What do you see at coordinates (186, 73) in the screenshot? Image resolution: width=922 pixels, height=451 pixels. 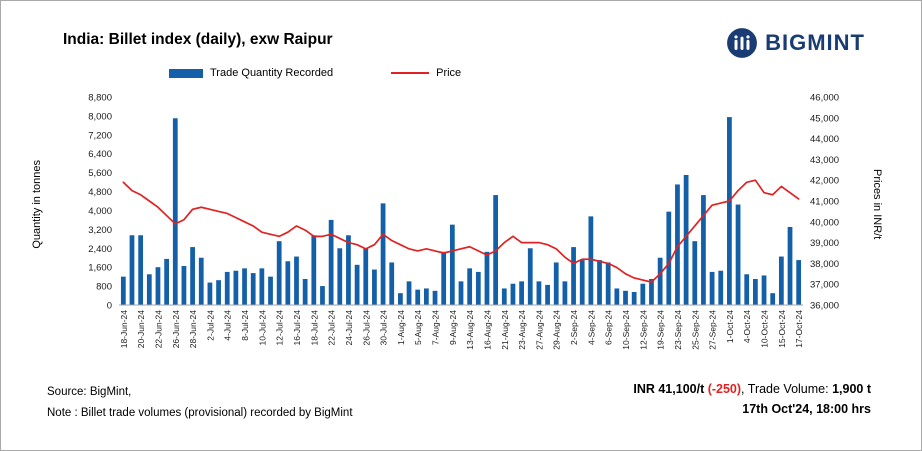 I see `legend-bar-swatch` at bounding box center [186, 73].